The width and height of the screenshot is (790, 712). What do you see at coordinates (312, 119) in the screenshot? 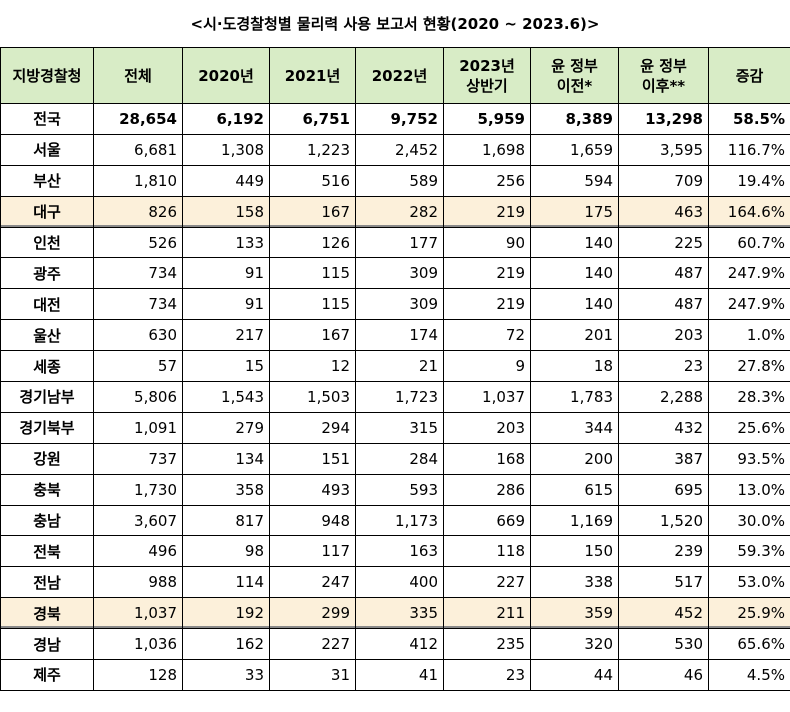
I see `value-cell: 6,751` at bounding box center [312, 119].